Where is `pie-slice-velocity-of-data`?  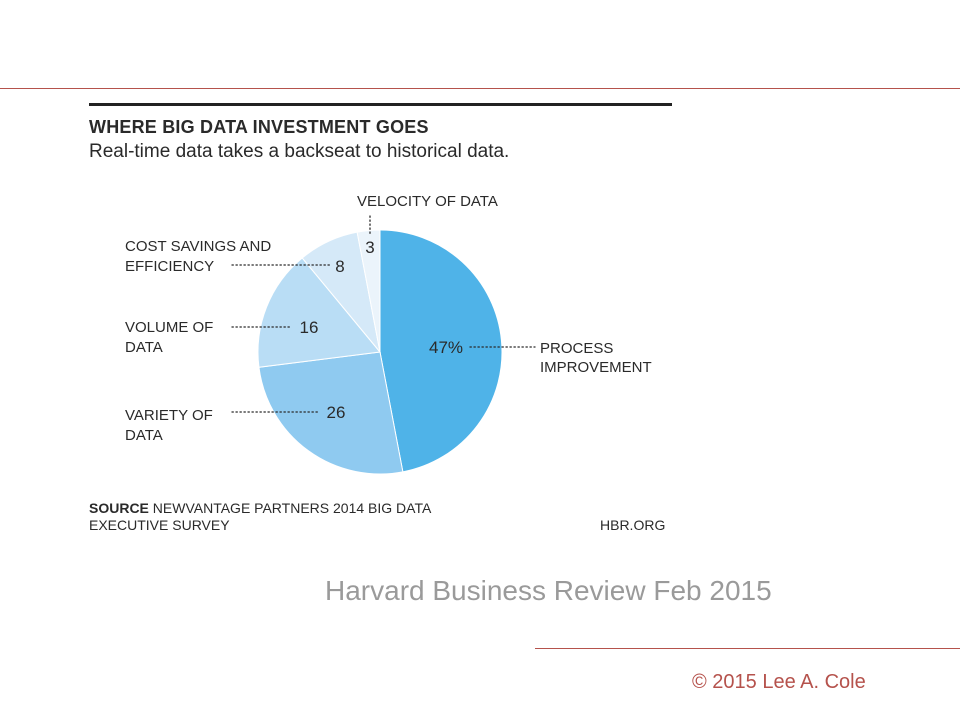 pie-slice-velocity-of-data is located at coordinates (368, 291).